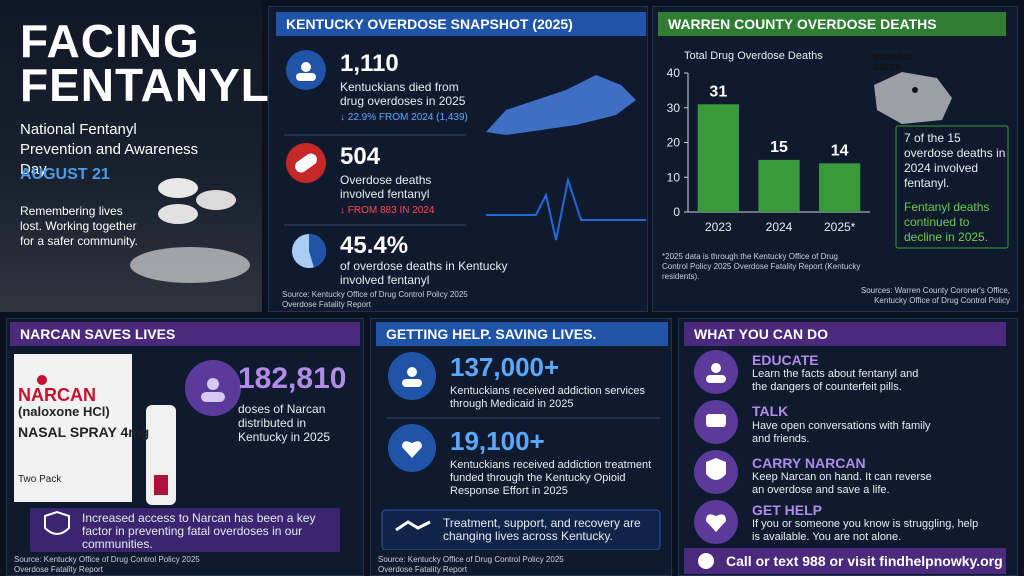  What do you see at coordinates (779, 147) in the screenshot?
I see `data-label: 15` at bounding box center [779, 147].